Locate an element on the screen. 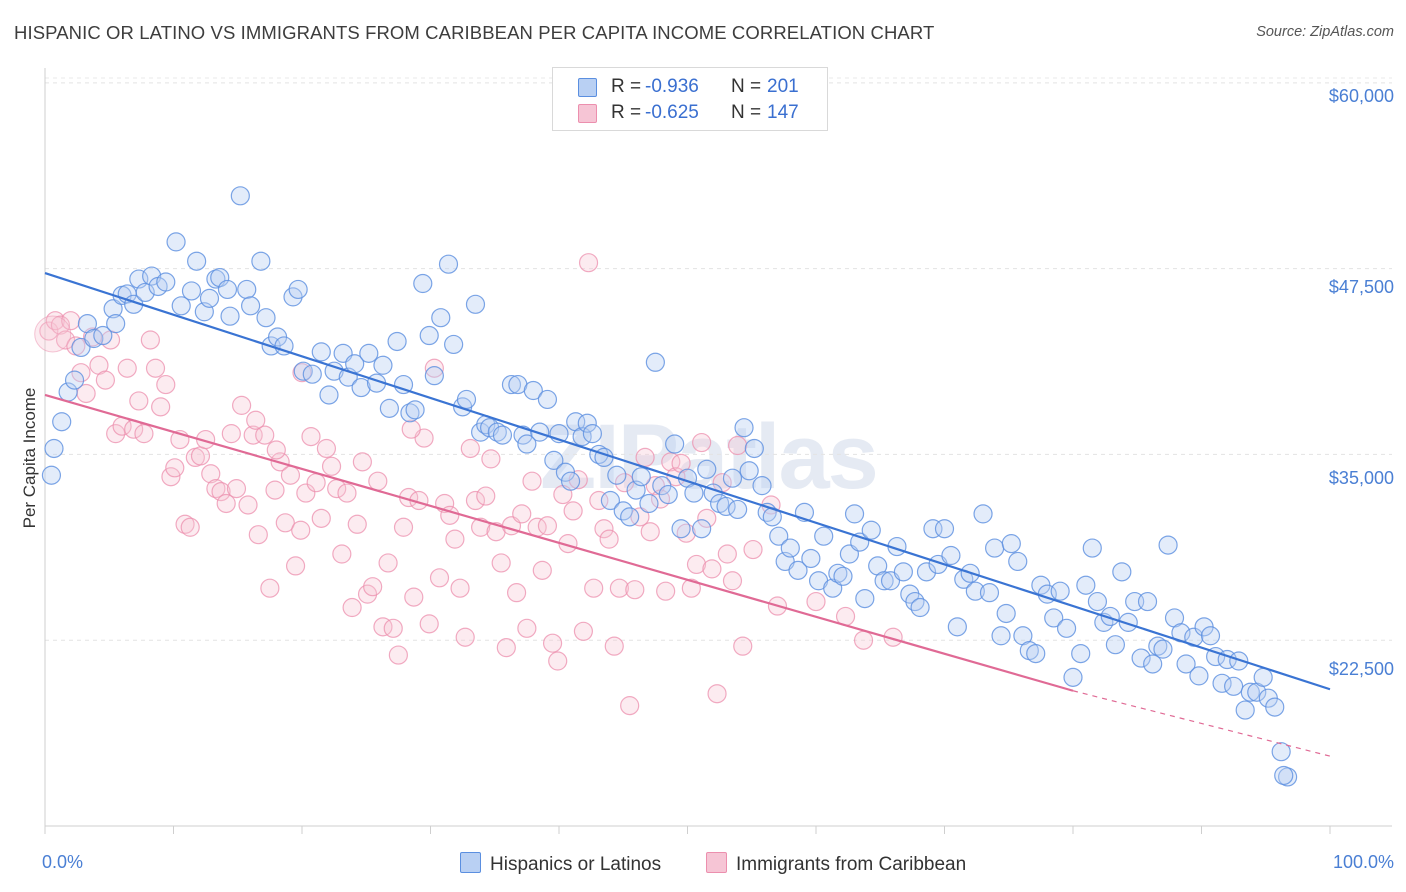 This screenshot has width=1406, height=892. legend-r-value: -0.625 is located at coordinates (672, 112).